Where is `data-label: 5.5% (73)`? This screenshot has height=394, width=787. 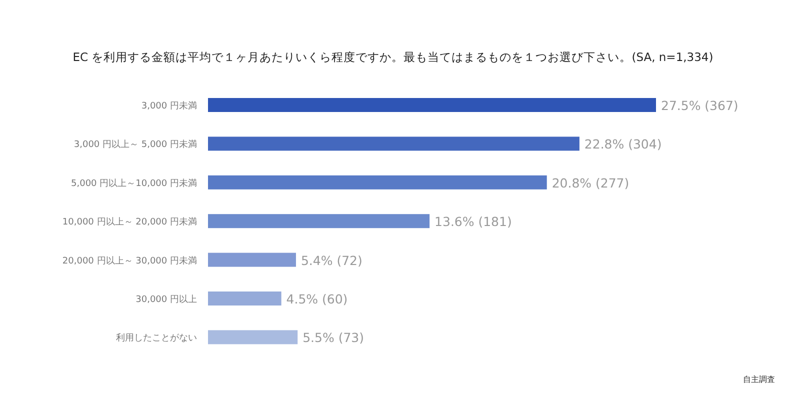
data-label: 5.5% (73) is located at coordinates (333, 338).